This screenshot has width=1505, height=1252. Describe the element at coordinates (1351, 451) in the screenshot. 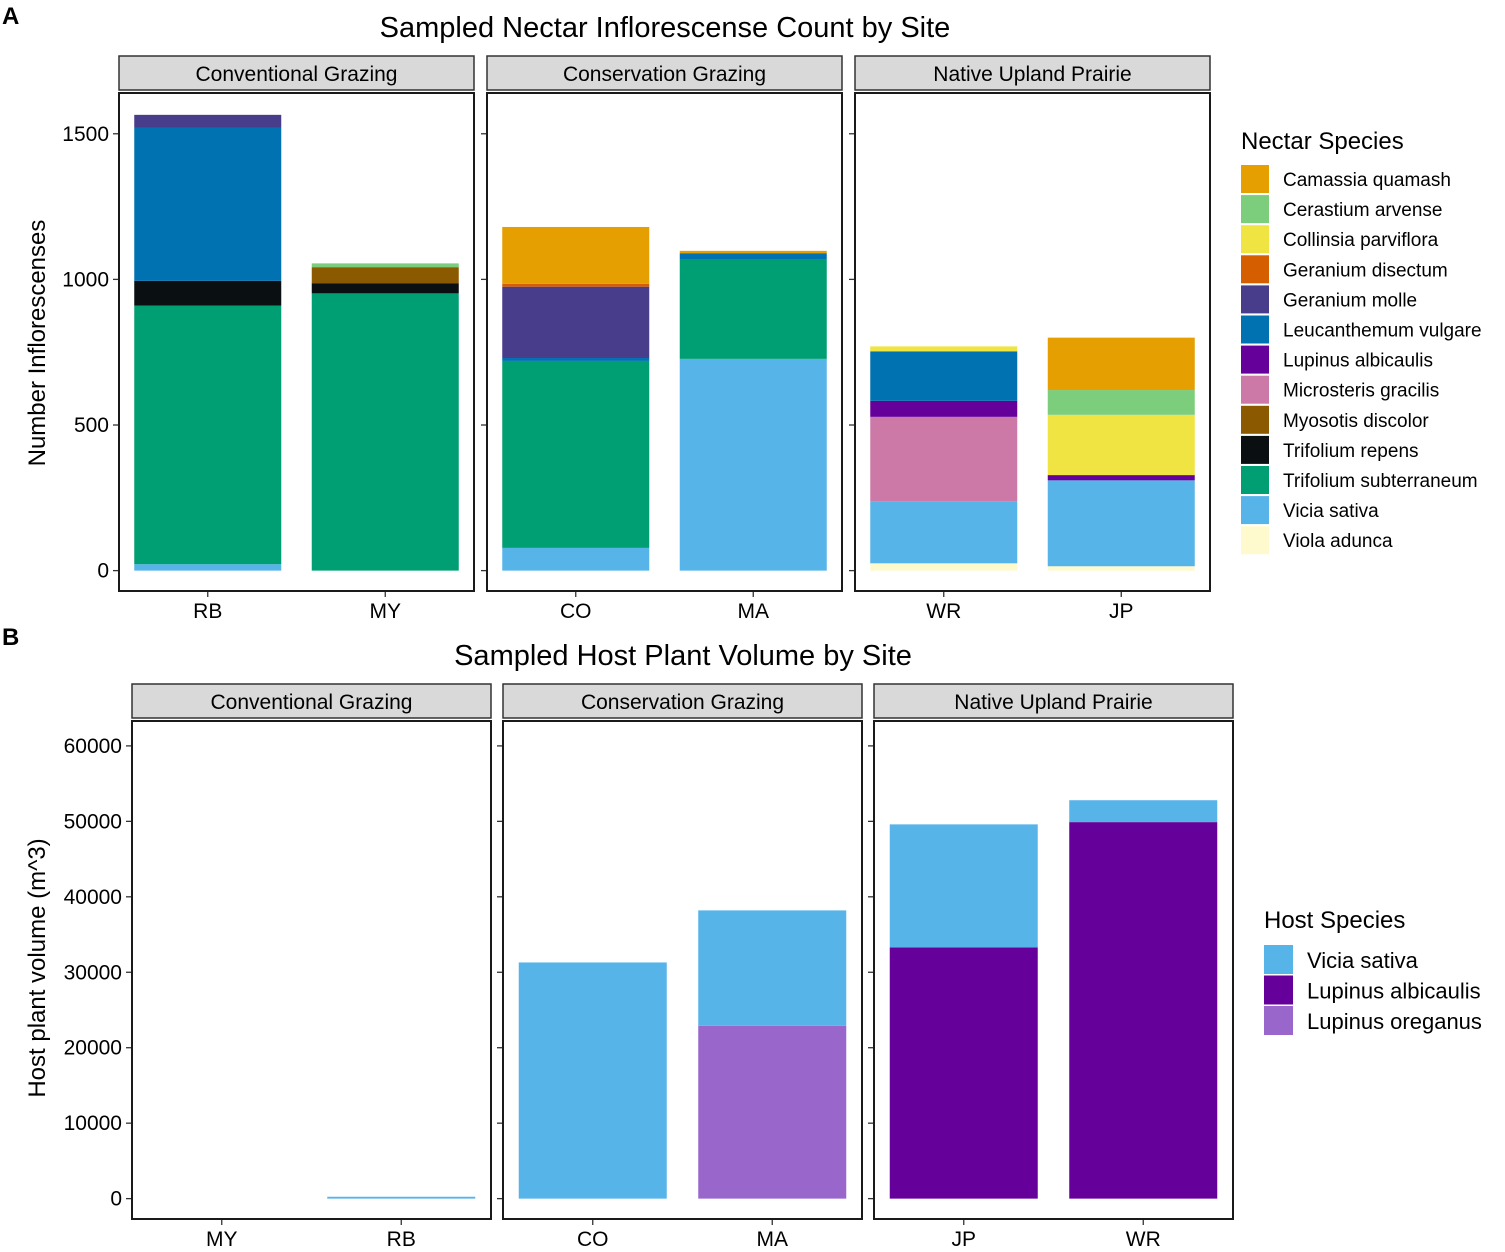

I see `panel-a-legend-label-trifolium-repens: Trifolium repens` at that location.